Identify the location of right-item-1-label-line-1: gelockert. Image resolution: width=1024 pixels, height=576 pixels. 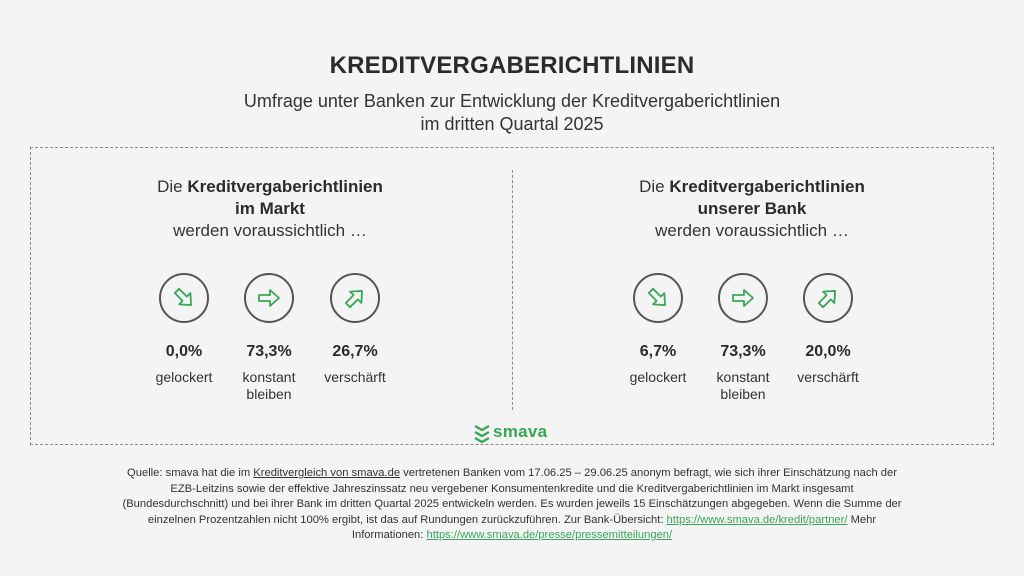
(658, 377).